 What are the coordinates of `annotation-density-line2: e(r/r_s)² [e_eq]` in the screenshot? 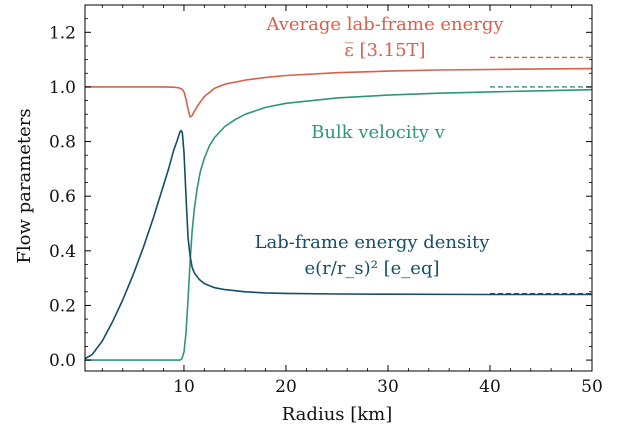 It's located at (371, 268).